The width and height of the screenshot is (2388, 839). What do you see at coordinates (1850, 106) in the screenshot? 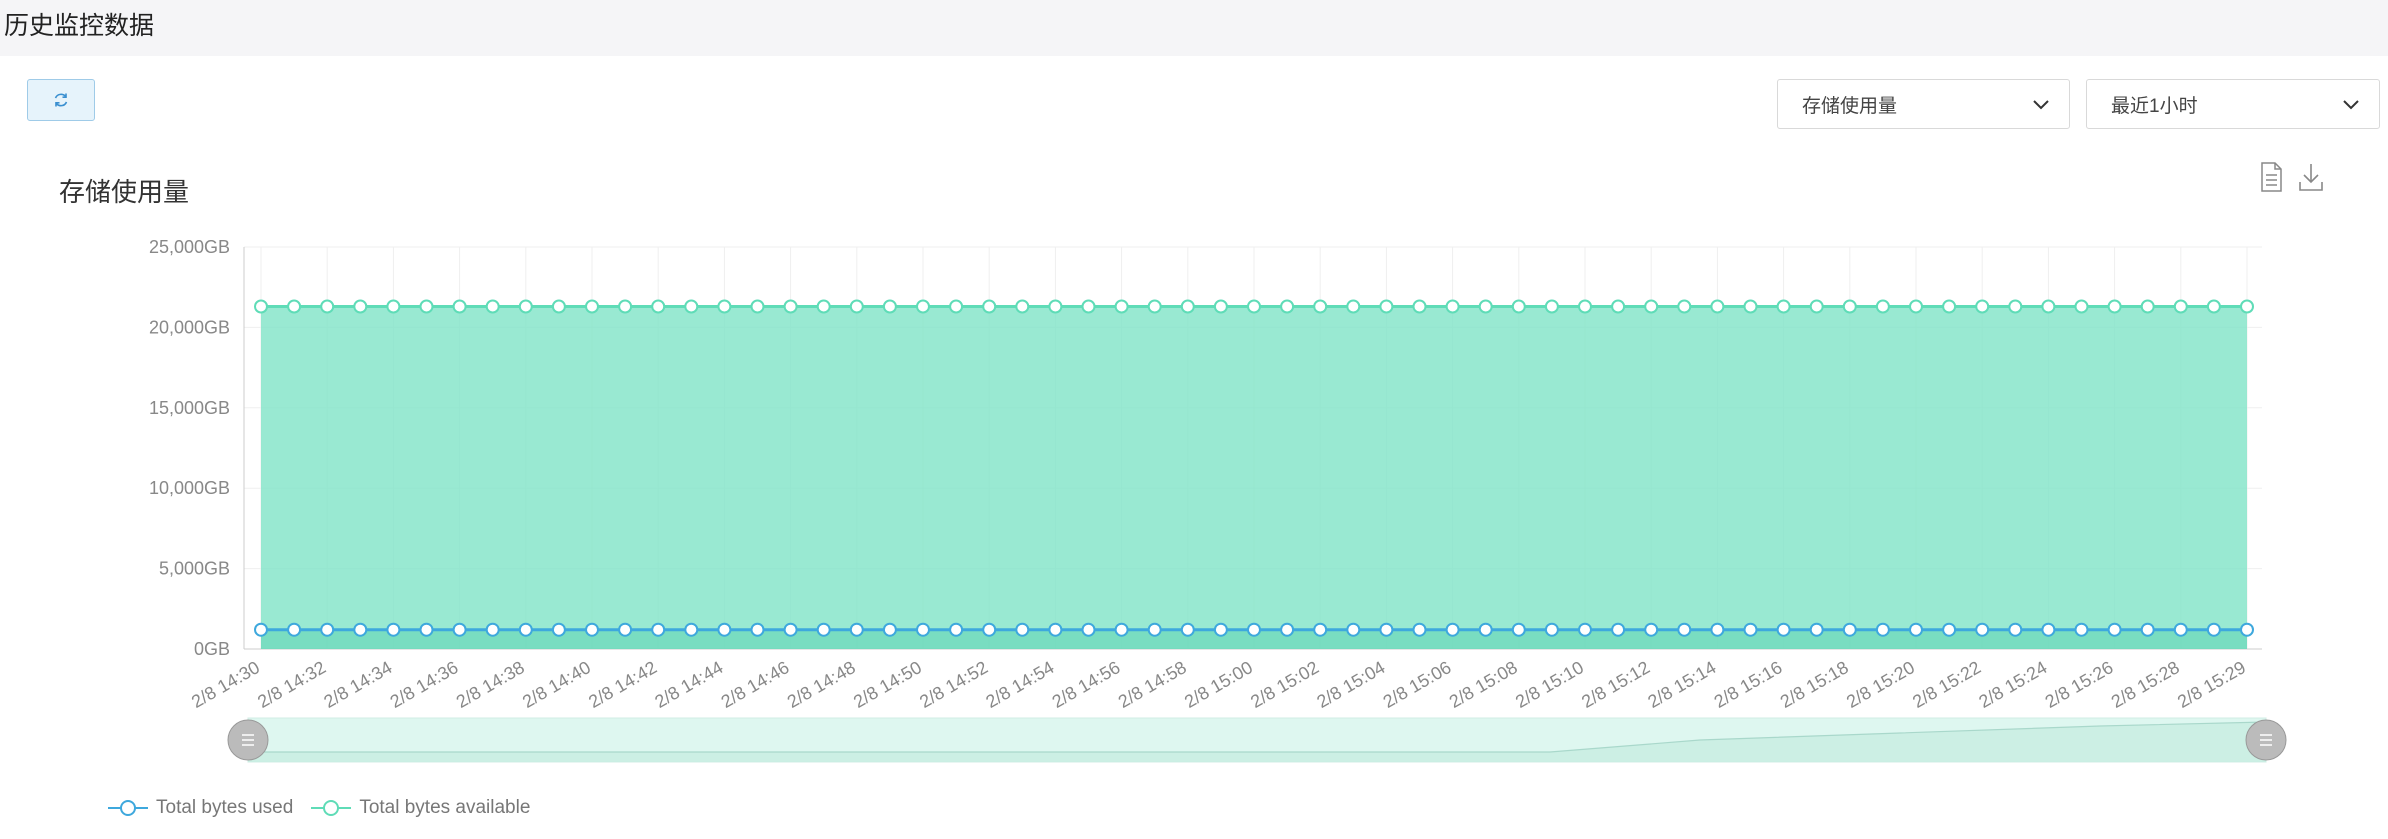
I see `metric-select-value: 存储使用量` at bounding box center [1850, 106].